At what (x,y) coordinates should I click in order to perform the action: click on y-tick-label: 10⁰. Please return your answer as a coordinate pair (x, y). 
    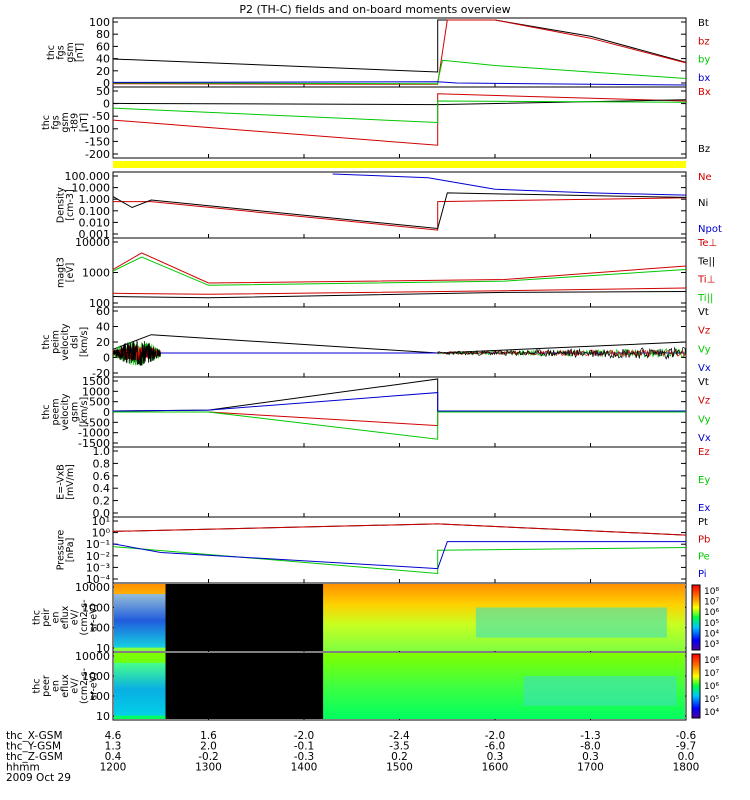
    Looking at the image, I should click on (101, 533).